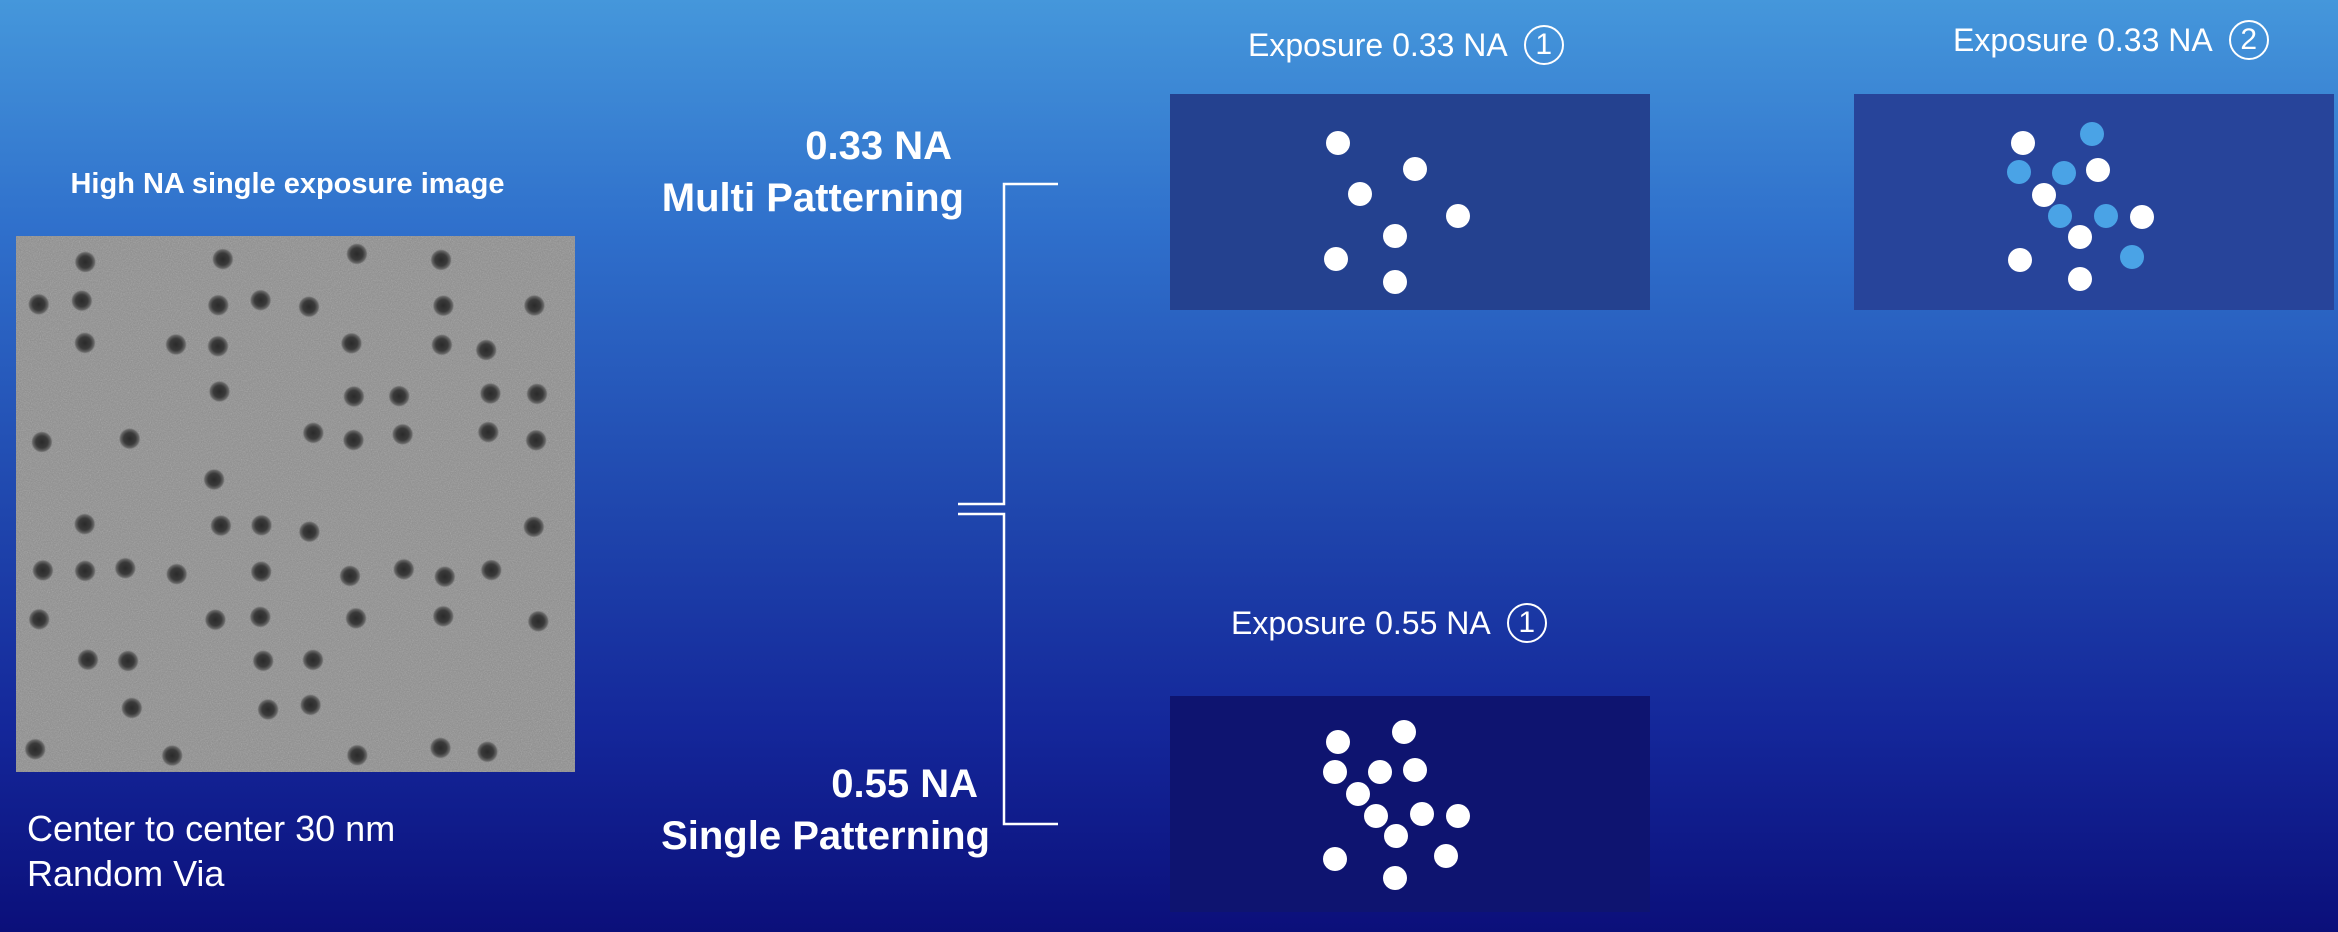  Describe the element at coordinates (211, 851) in the screenshot. I see `sem-caption: Center to center 30 nm Random Via` at that location.